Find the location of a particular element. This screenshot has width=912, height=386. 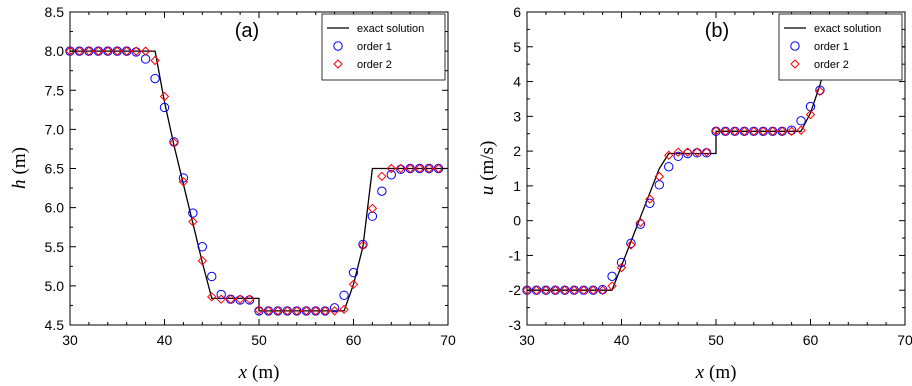

panel-b-y-tick-label: 1 is located at coordinates (517, 186).